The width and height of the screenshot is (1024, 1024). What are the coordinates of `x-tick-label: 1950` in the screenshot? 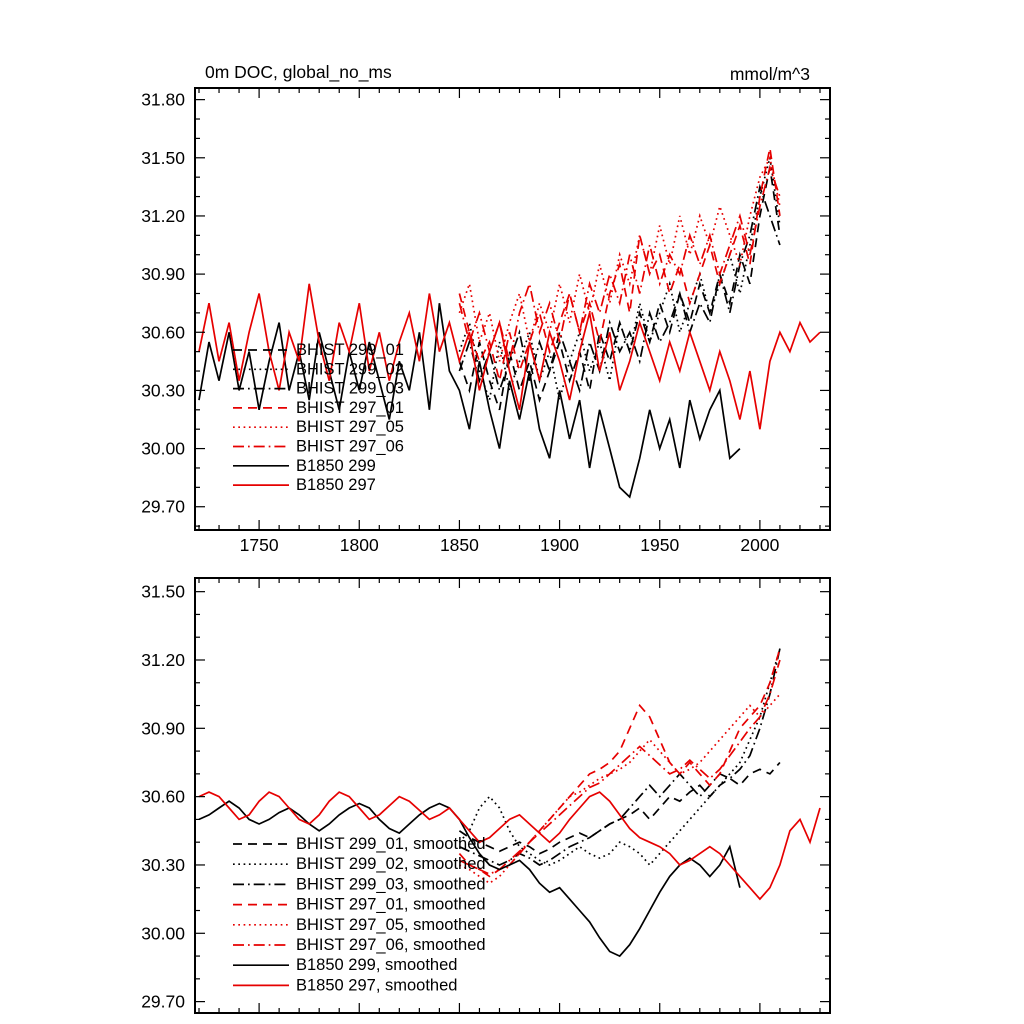 It's located at (659, 545).